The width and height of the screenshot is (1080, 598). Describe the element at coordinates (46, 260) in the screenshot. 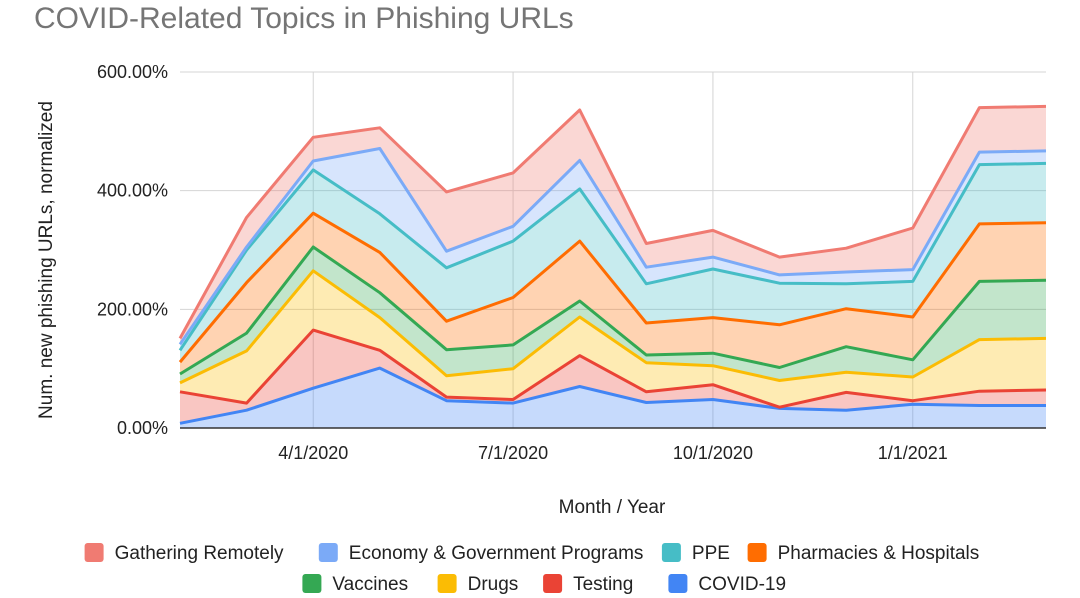

I see `y-axis-label: Num. new phishing URLs, normalized` at that location.